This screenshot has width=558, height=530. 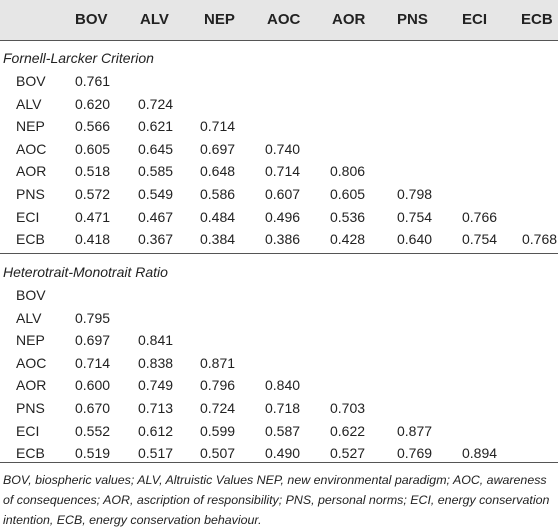 I want to click on table-cell: 0.471, so click(x=93, y=216).